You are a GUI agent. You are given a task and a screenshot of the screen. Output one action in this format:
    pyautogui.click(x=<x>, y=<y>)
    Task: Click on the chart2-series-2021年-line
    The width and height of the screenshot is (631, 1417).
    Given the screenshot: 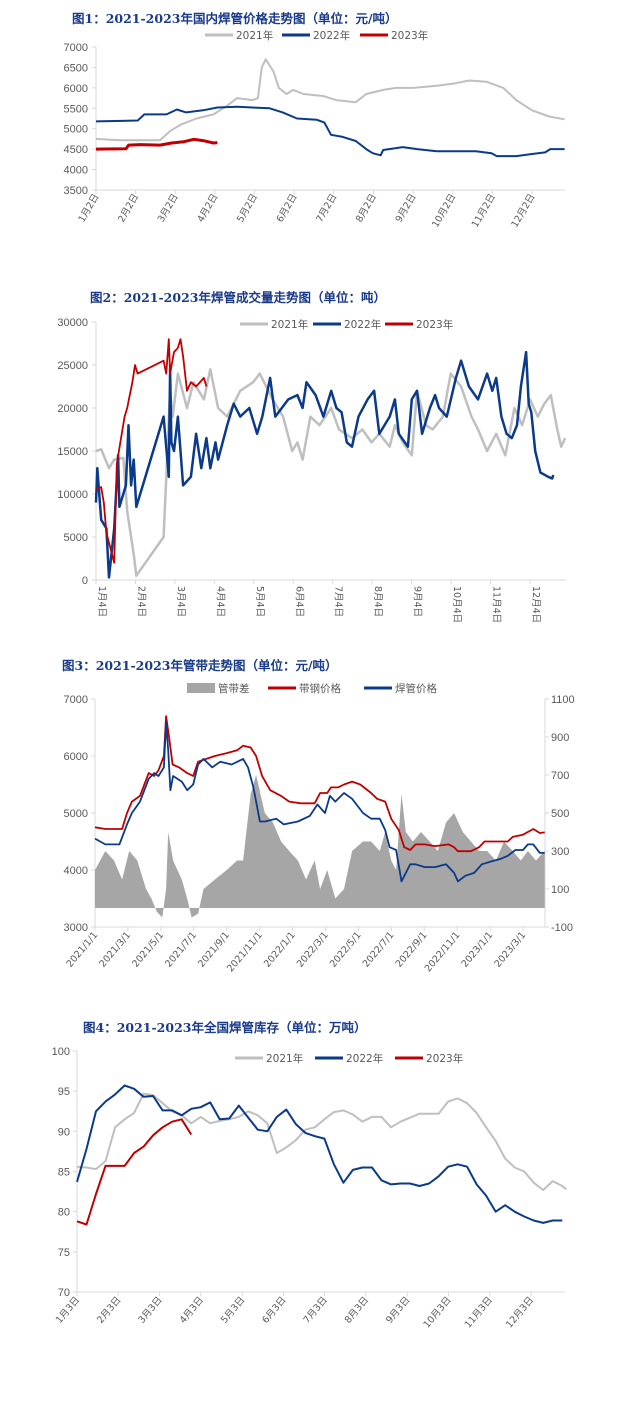 What is the action you would take?
    pyautogui.click(x=331, y=472)
    